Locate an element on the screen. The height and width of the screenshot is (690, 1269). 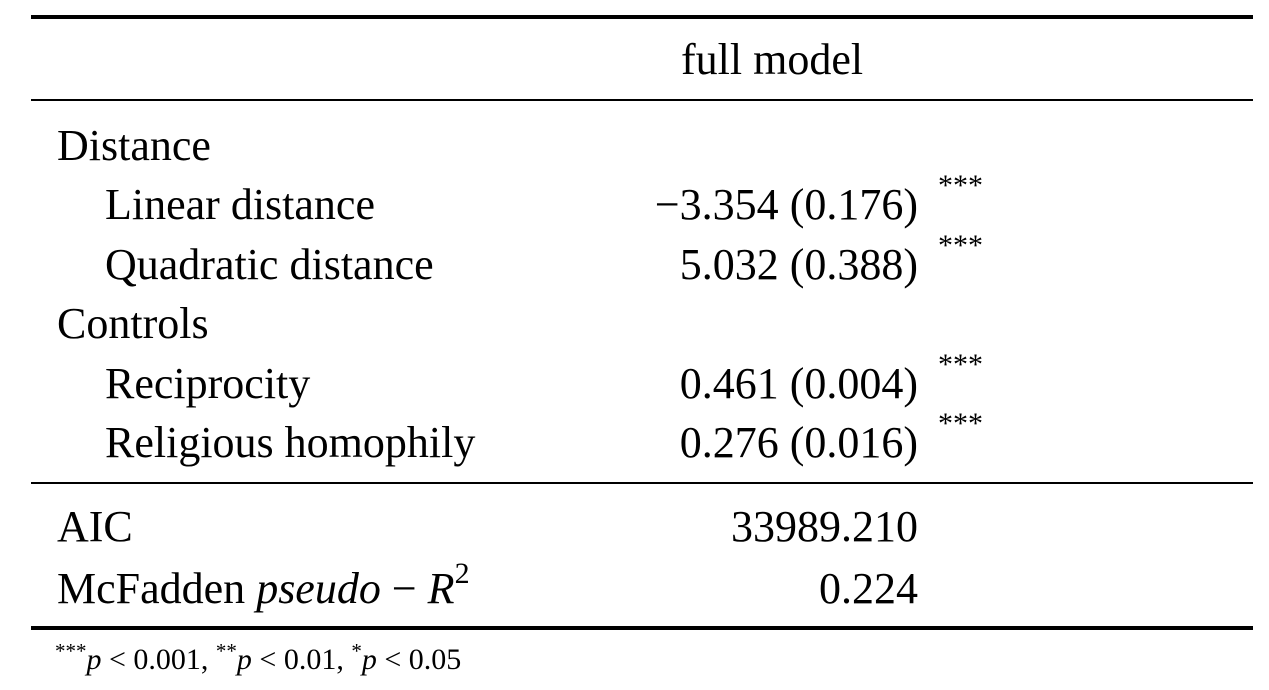
column-header: full model is located at coordinates (772, 59).